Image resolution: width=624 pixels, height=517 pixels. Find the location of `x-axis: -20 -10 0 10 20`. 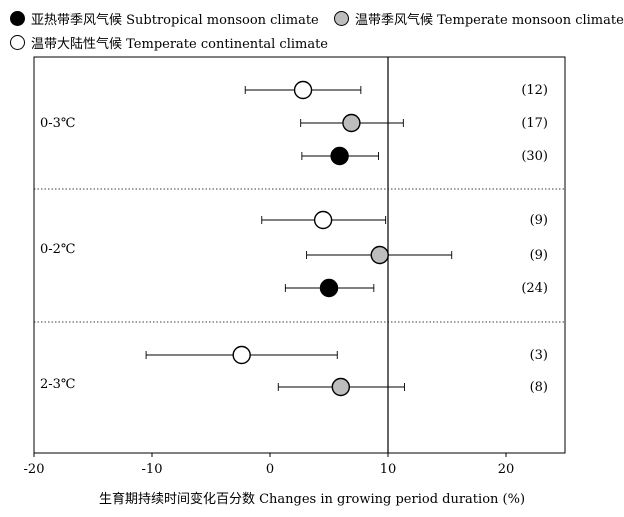

x-axis: -20 -10 0 10 20 is located at coordinates (269, 465).